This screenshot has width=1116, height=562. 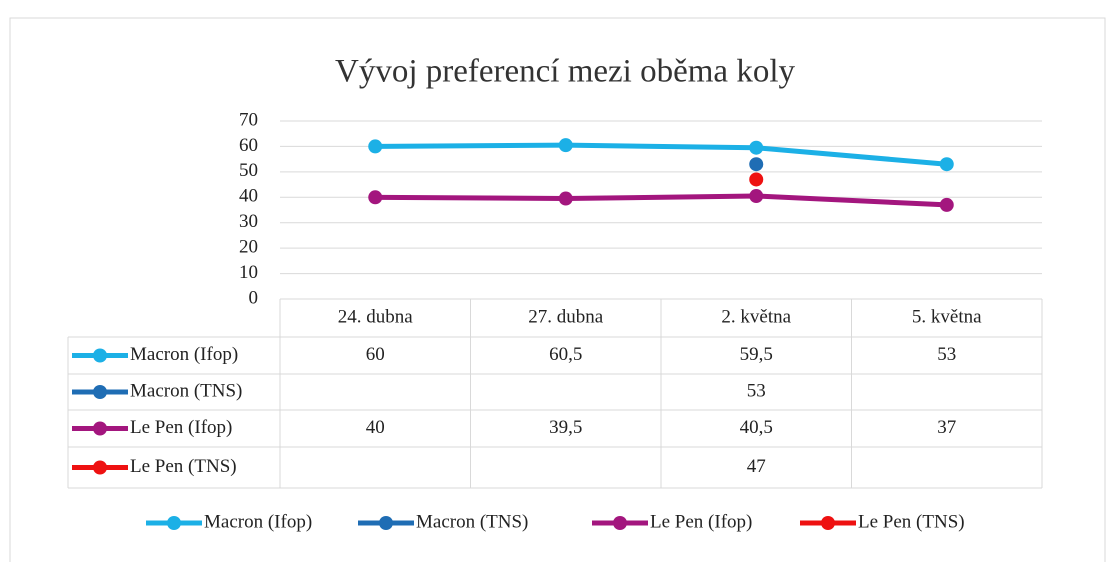 I want to click on legend-label: Le Pen (Ifop), so click(x=701, y=521).